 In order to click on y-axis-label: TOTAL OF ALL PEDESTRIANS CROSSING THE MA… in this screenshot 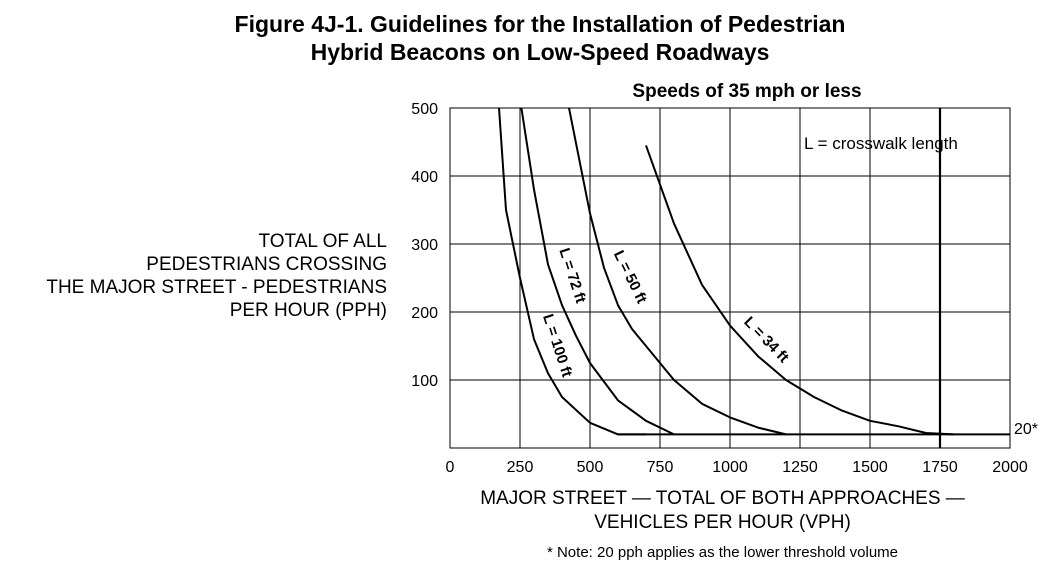, I will do `click(216, 276)`.